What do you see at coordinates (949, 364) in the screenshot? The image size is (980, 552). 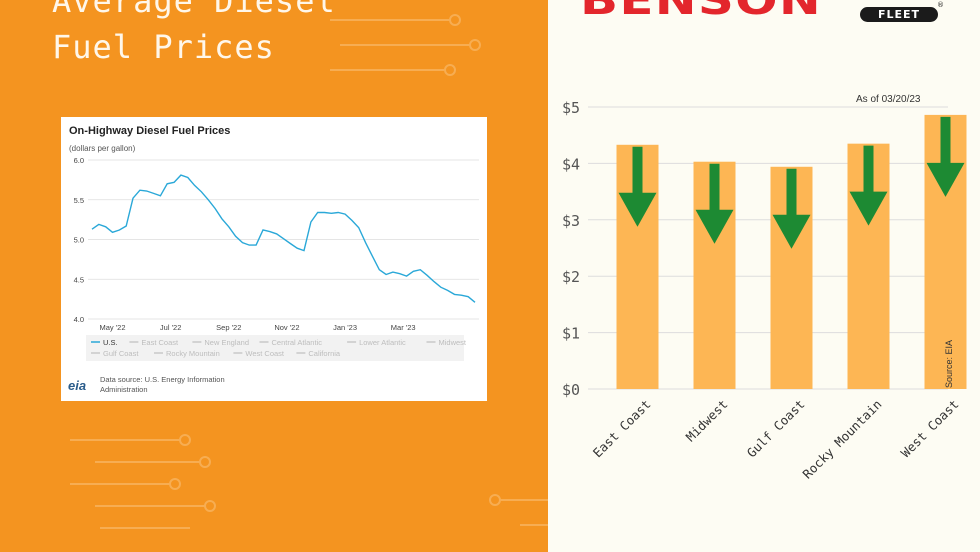 I see `source-label: Source: EIA` at bounding box center [949, 364].